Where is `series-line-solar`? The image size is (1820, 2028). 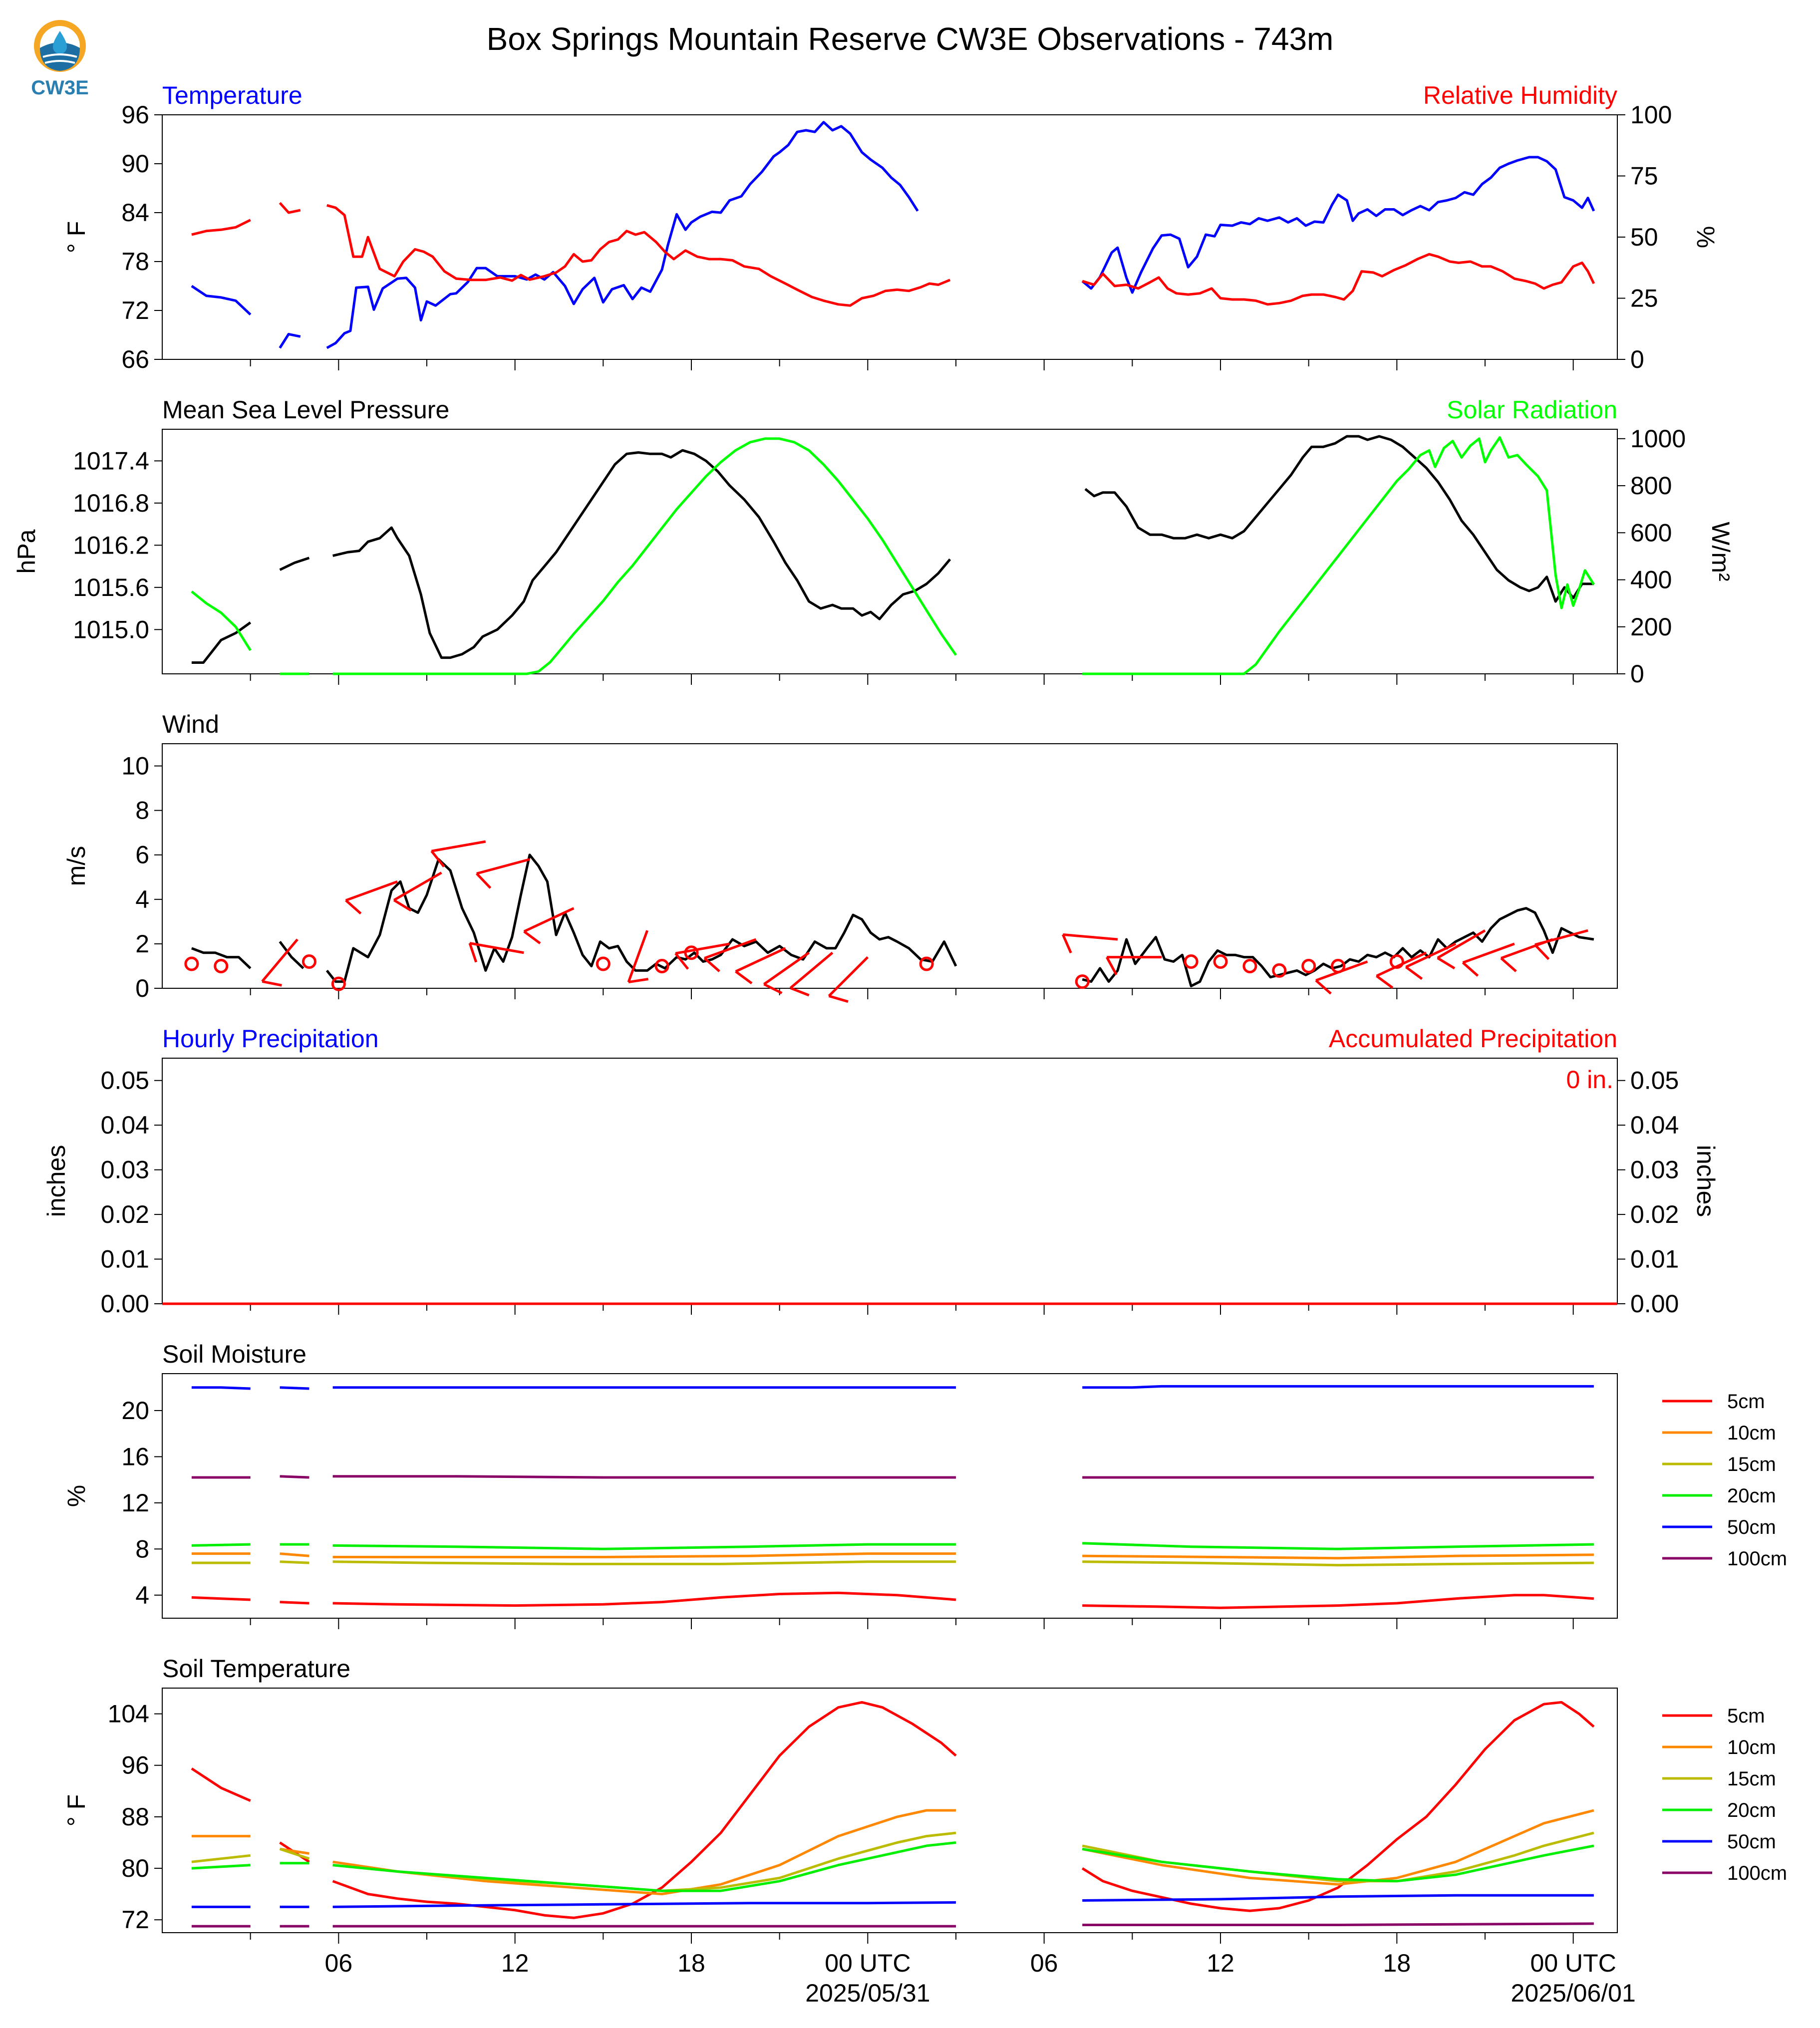 series-line-solar is located at coordinates (893, 555).